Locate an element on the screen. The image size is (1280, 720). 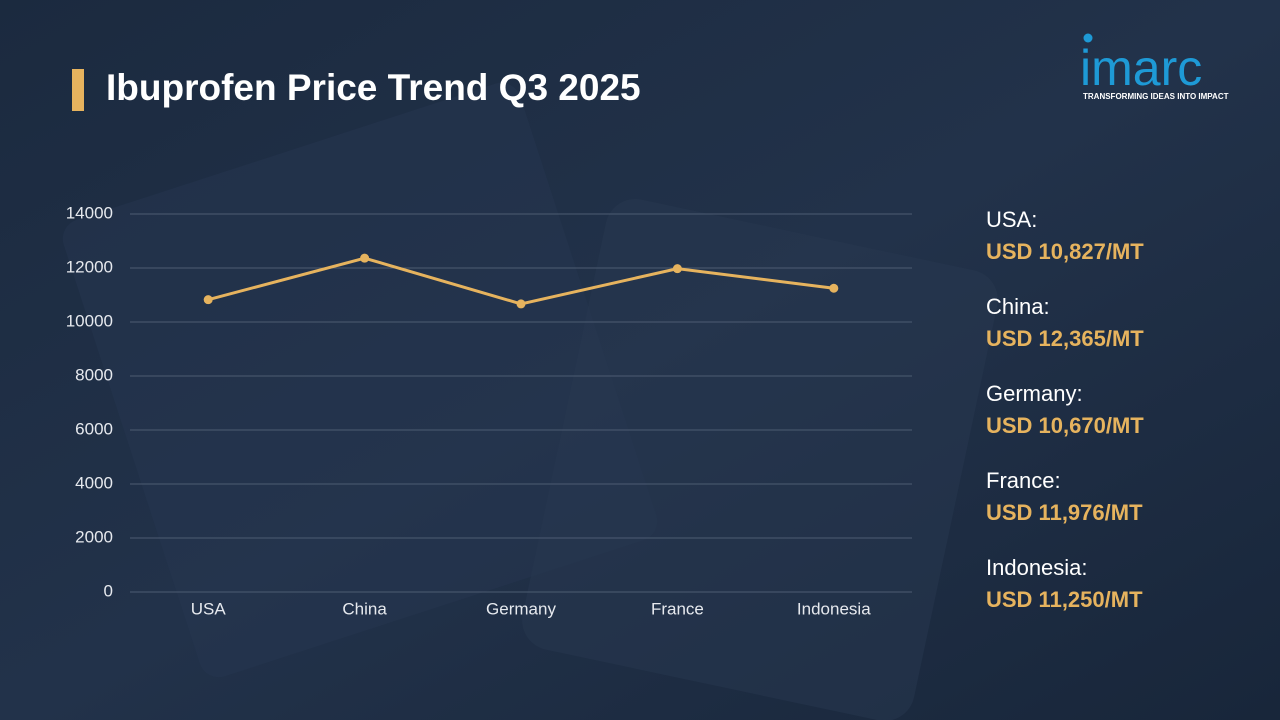
y-tick-label: 4000 is located at coordinates (94, 482).